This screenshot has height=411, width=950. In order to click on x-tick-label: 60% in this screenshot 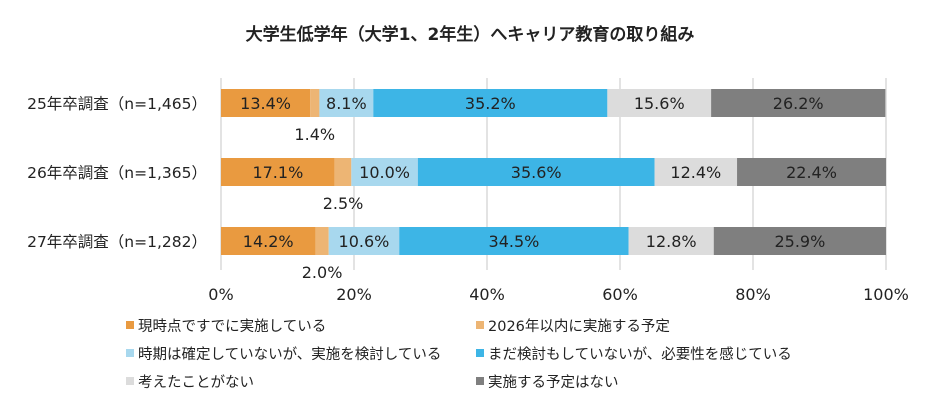, I will do `click(620, 294)`.